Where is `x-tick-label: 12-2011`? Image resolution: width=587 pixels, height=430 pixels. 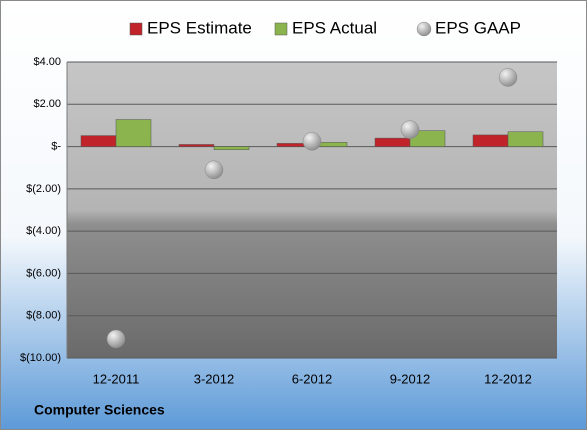
x-tick-label: 12-2011 is located at coordinates (116, 378).